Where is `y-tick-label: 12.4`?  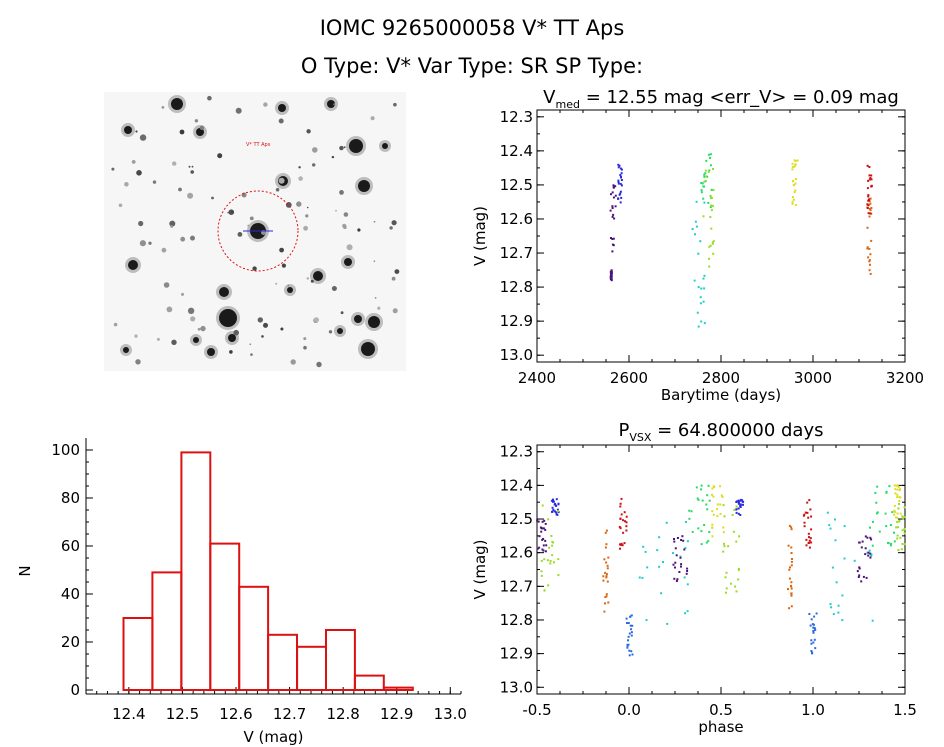
y-tick-label: 12.4 is located at coordinates (516, 485).